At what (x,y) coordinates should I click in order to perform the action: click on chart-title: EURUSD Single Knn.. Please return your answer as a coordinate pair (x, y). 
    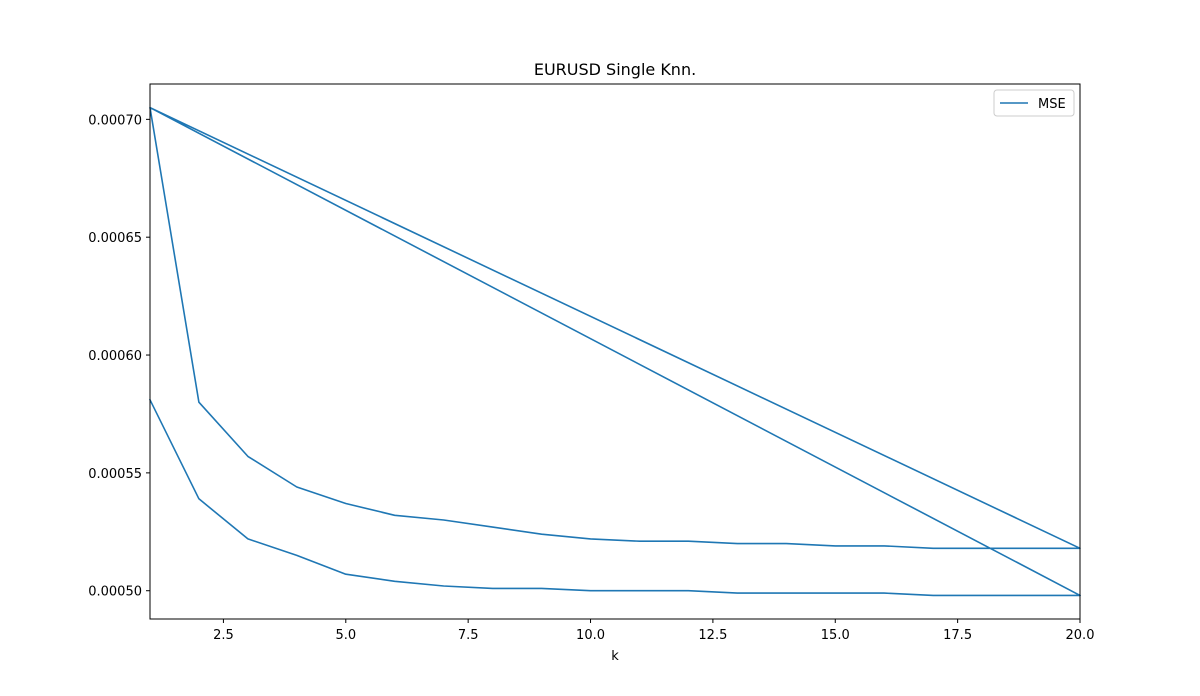
    Looking at the image, I should click on (615, 69).